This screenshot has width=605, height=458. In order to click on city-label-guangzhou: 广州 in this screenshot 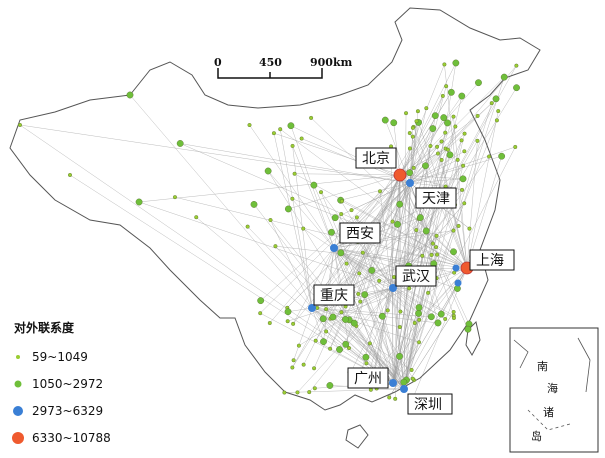, I will do `click(368, 378)`.